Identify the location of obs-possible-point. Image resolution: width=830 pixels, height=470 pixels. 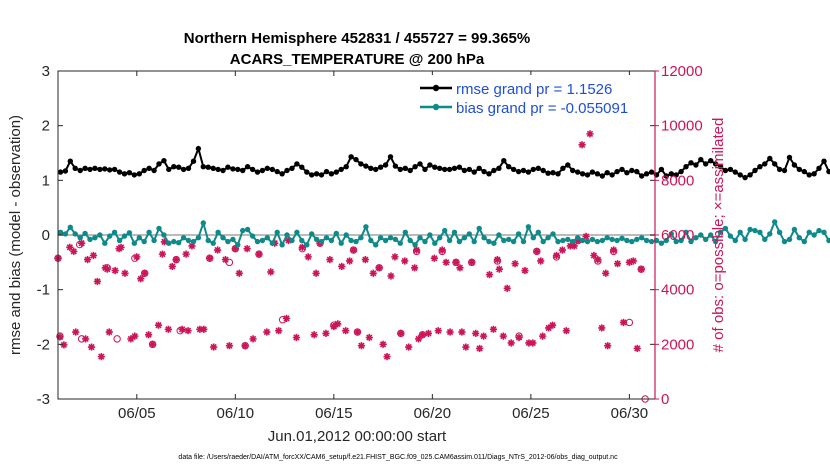
(629, 322).